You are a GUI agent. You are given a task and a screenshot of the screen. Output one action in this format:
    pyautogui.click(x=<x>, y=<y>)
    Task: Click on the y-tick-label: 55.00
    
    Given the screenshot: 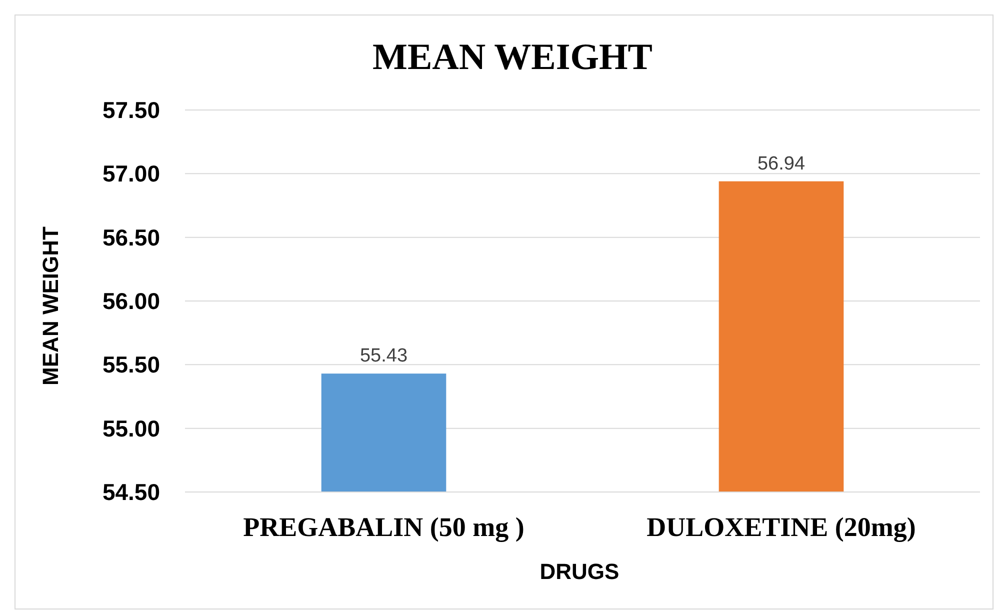 What is the action you would take?
    pyautogui.click(x=131, y=428)
    